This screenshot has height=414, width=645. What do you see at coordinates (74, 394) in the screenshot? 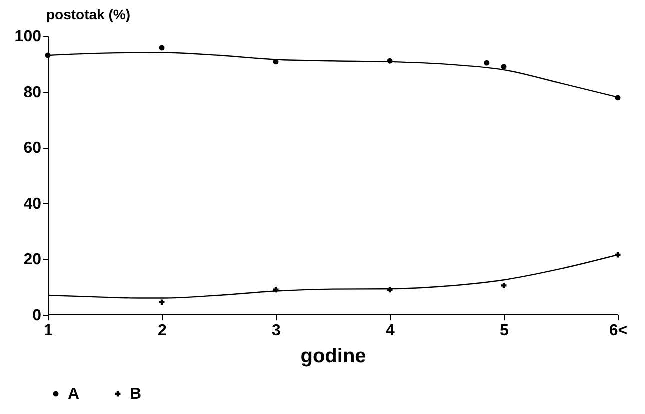
I see `legend-label: A` at bounding box center [74, 394].